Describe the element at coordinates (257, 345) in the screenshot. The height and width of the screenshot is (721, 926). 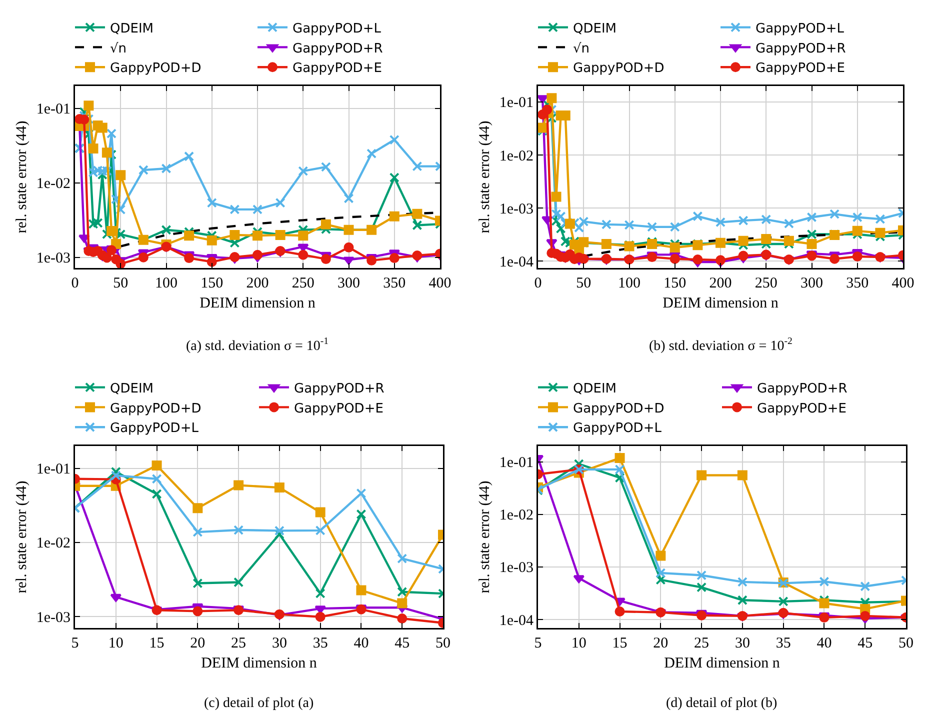
I see `text: (a) std. deviation σ = 10$^{-1}$` at that location.